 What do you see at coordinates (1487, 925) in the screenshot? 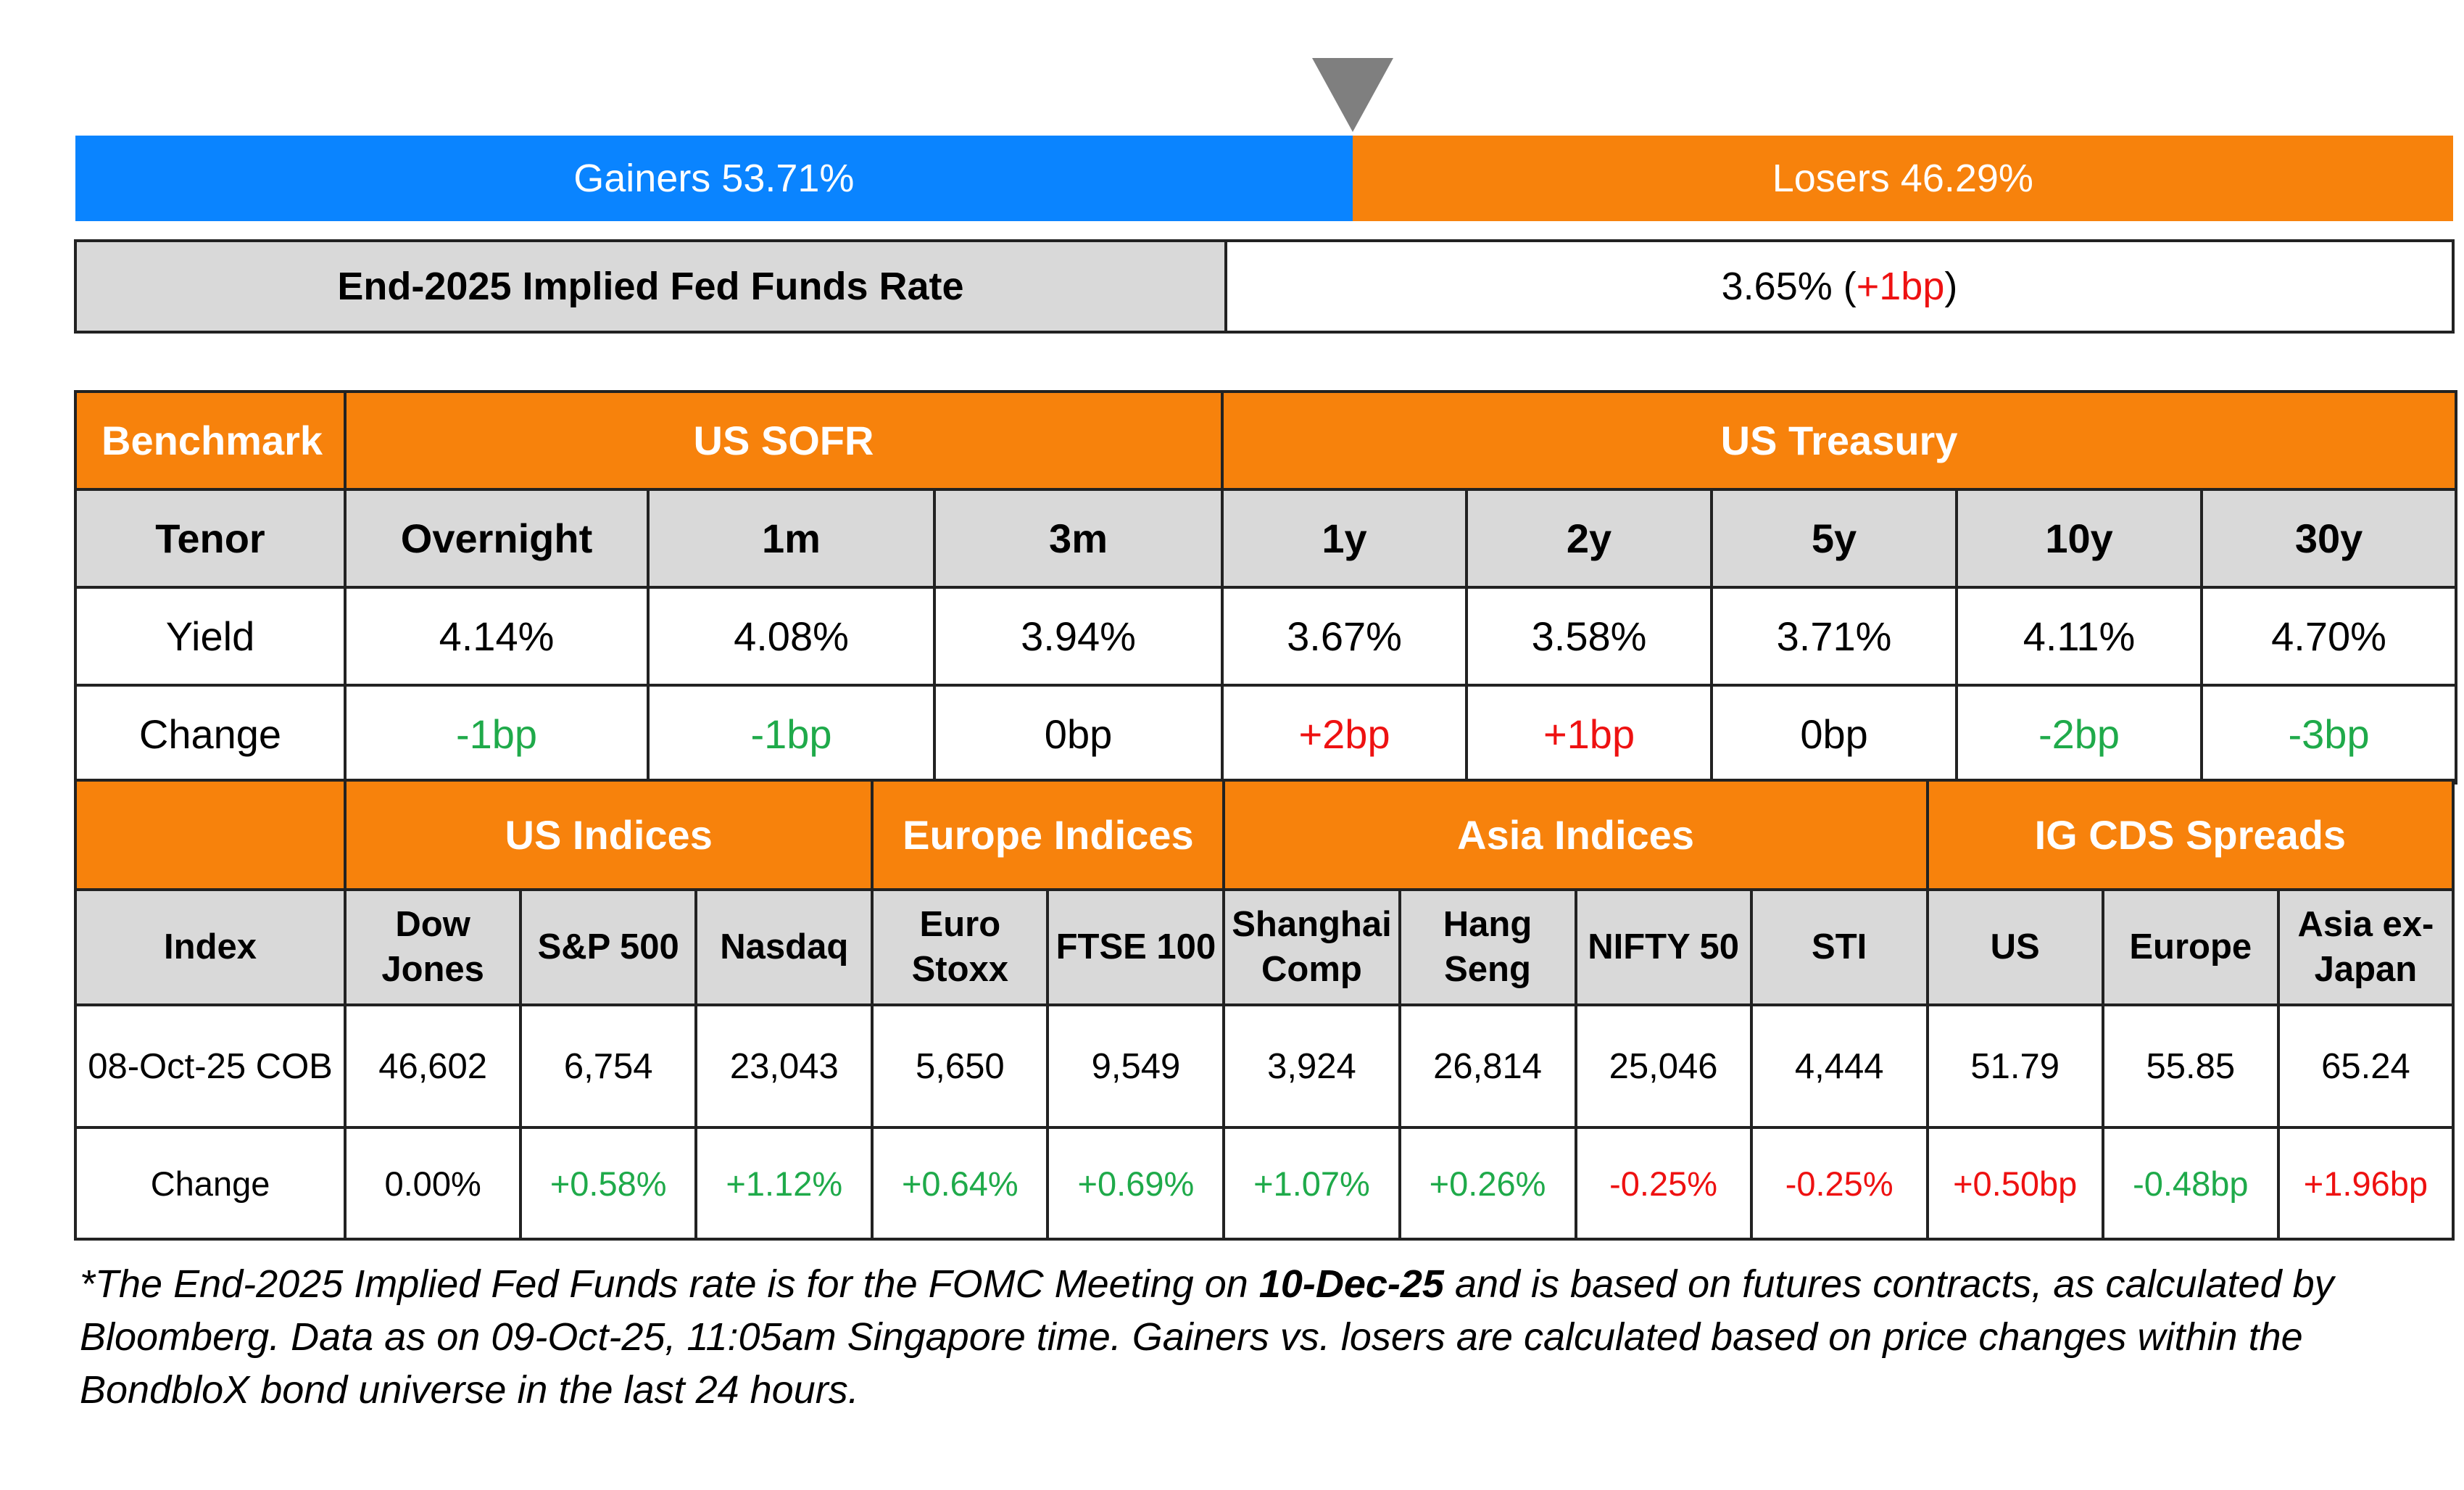
I see `index-name-line1: Hang` at bounding box center [1487, 925].